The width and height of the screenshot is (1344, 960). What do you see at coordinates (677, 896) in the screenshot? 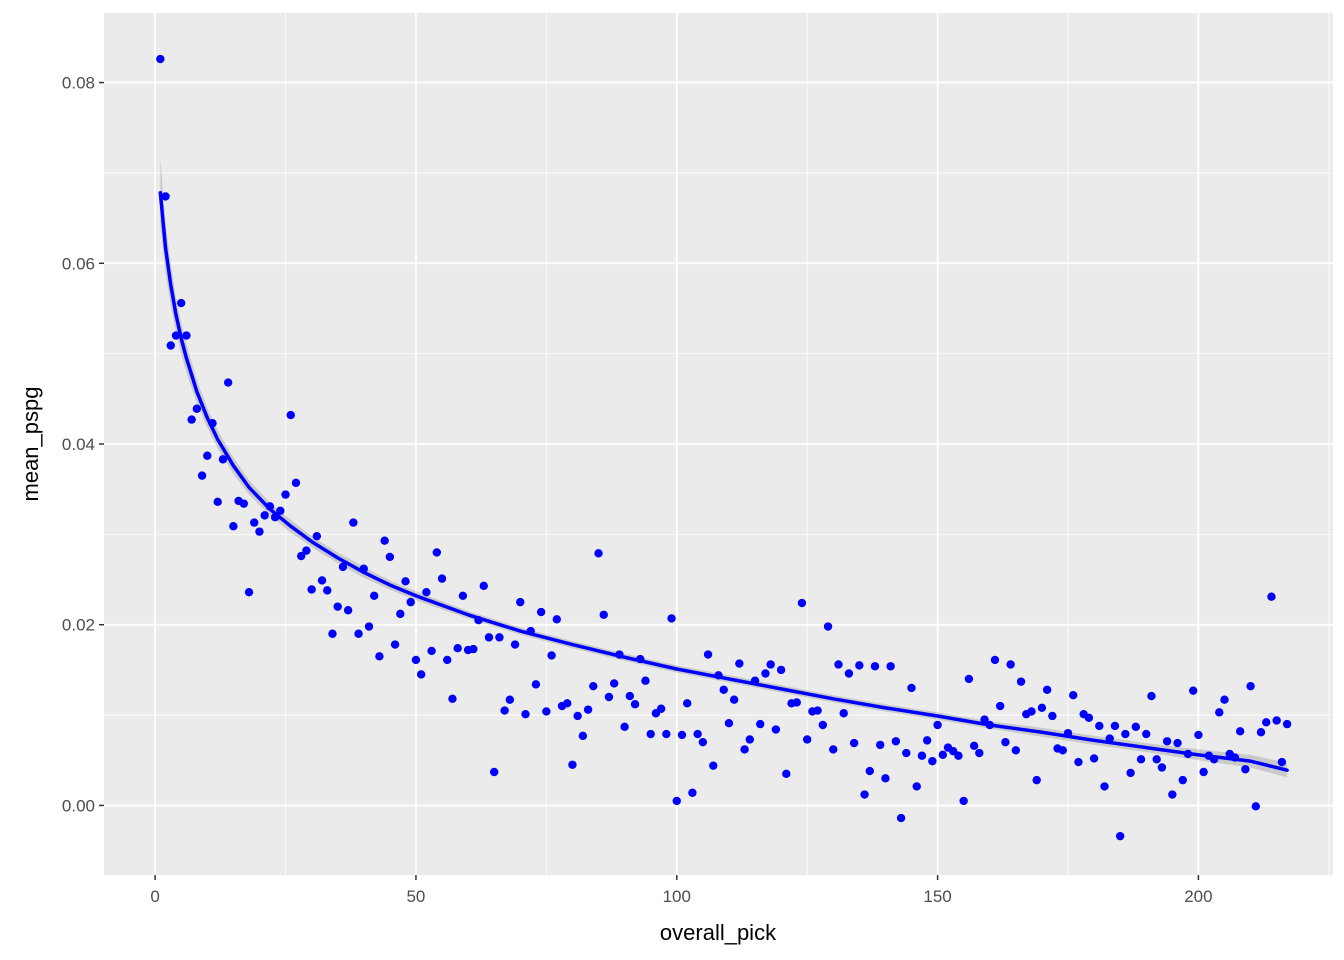
I see `x-tick-label: 100` at bounding box center [677, 896].